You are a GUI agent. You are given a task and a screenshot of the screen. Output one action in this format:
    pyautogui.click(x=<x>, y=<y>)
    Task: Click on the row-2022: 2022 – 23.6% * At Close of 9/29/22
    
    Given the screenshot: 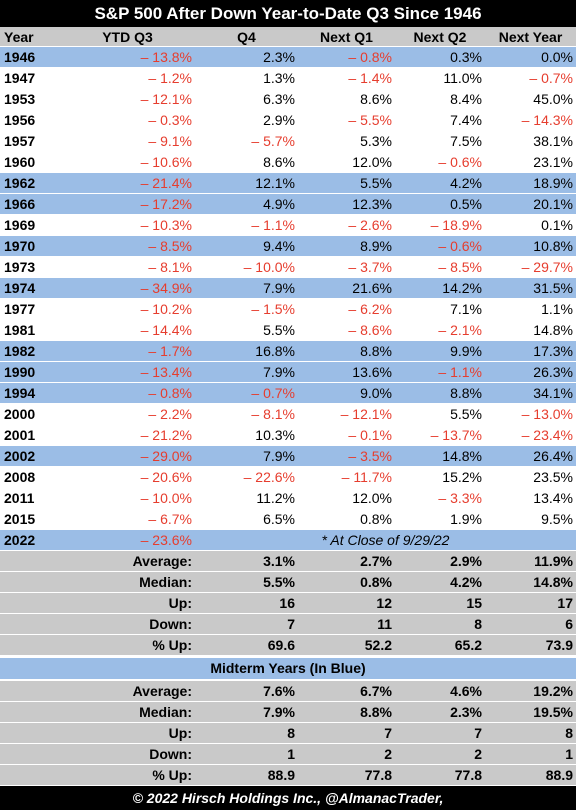 What is the action you would take?
    pyautogui.click(x=288, y=540)
    